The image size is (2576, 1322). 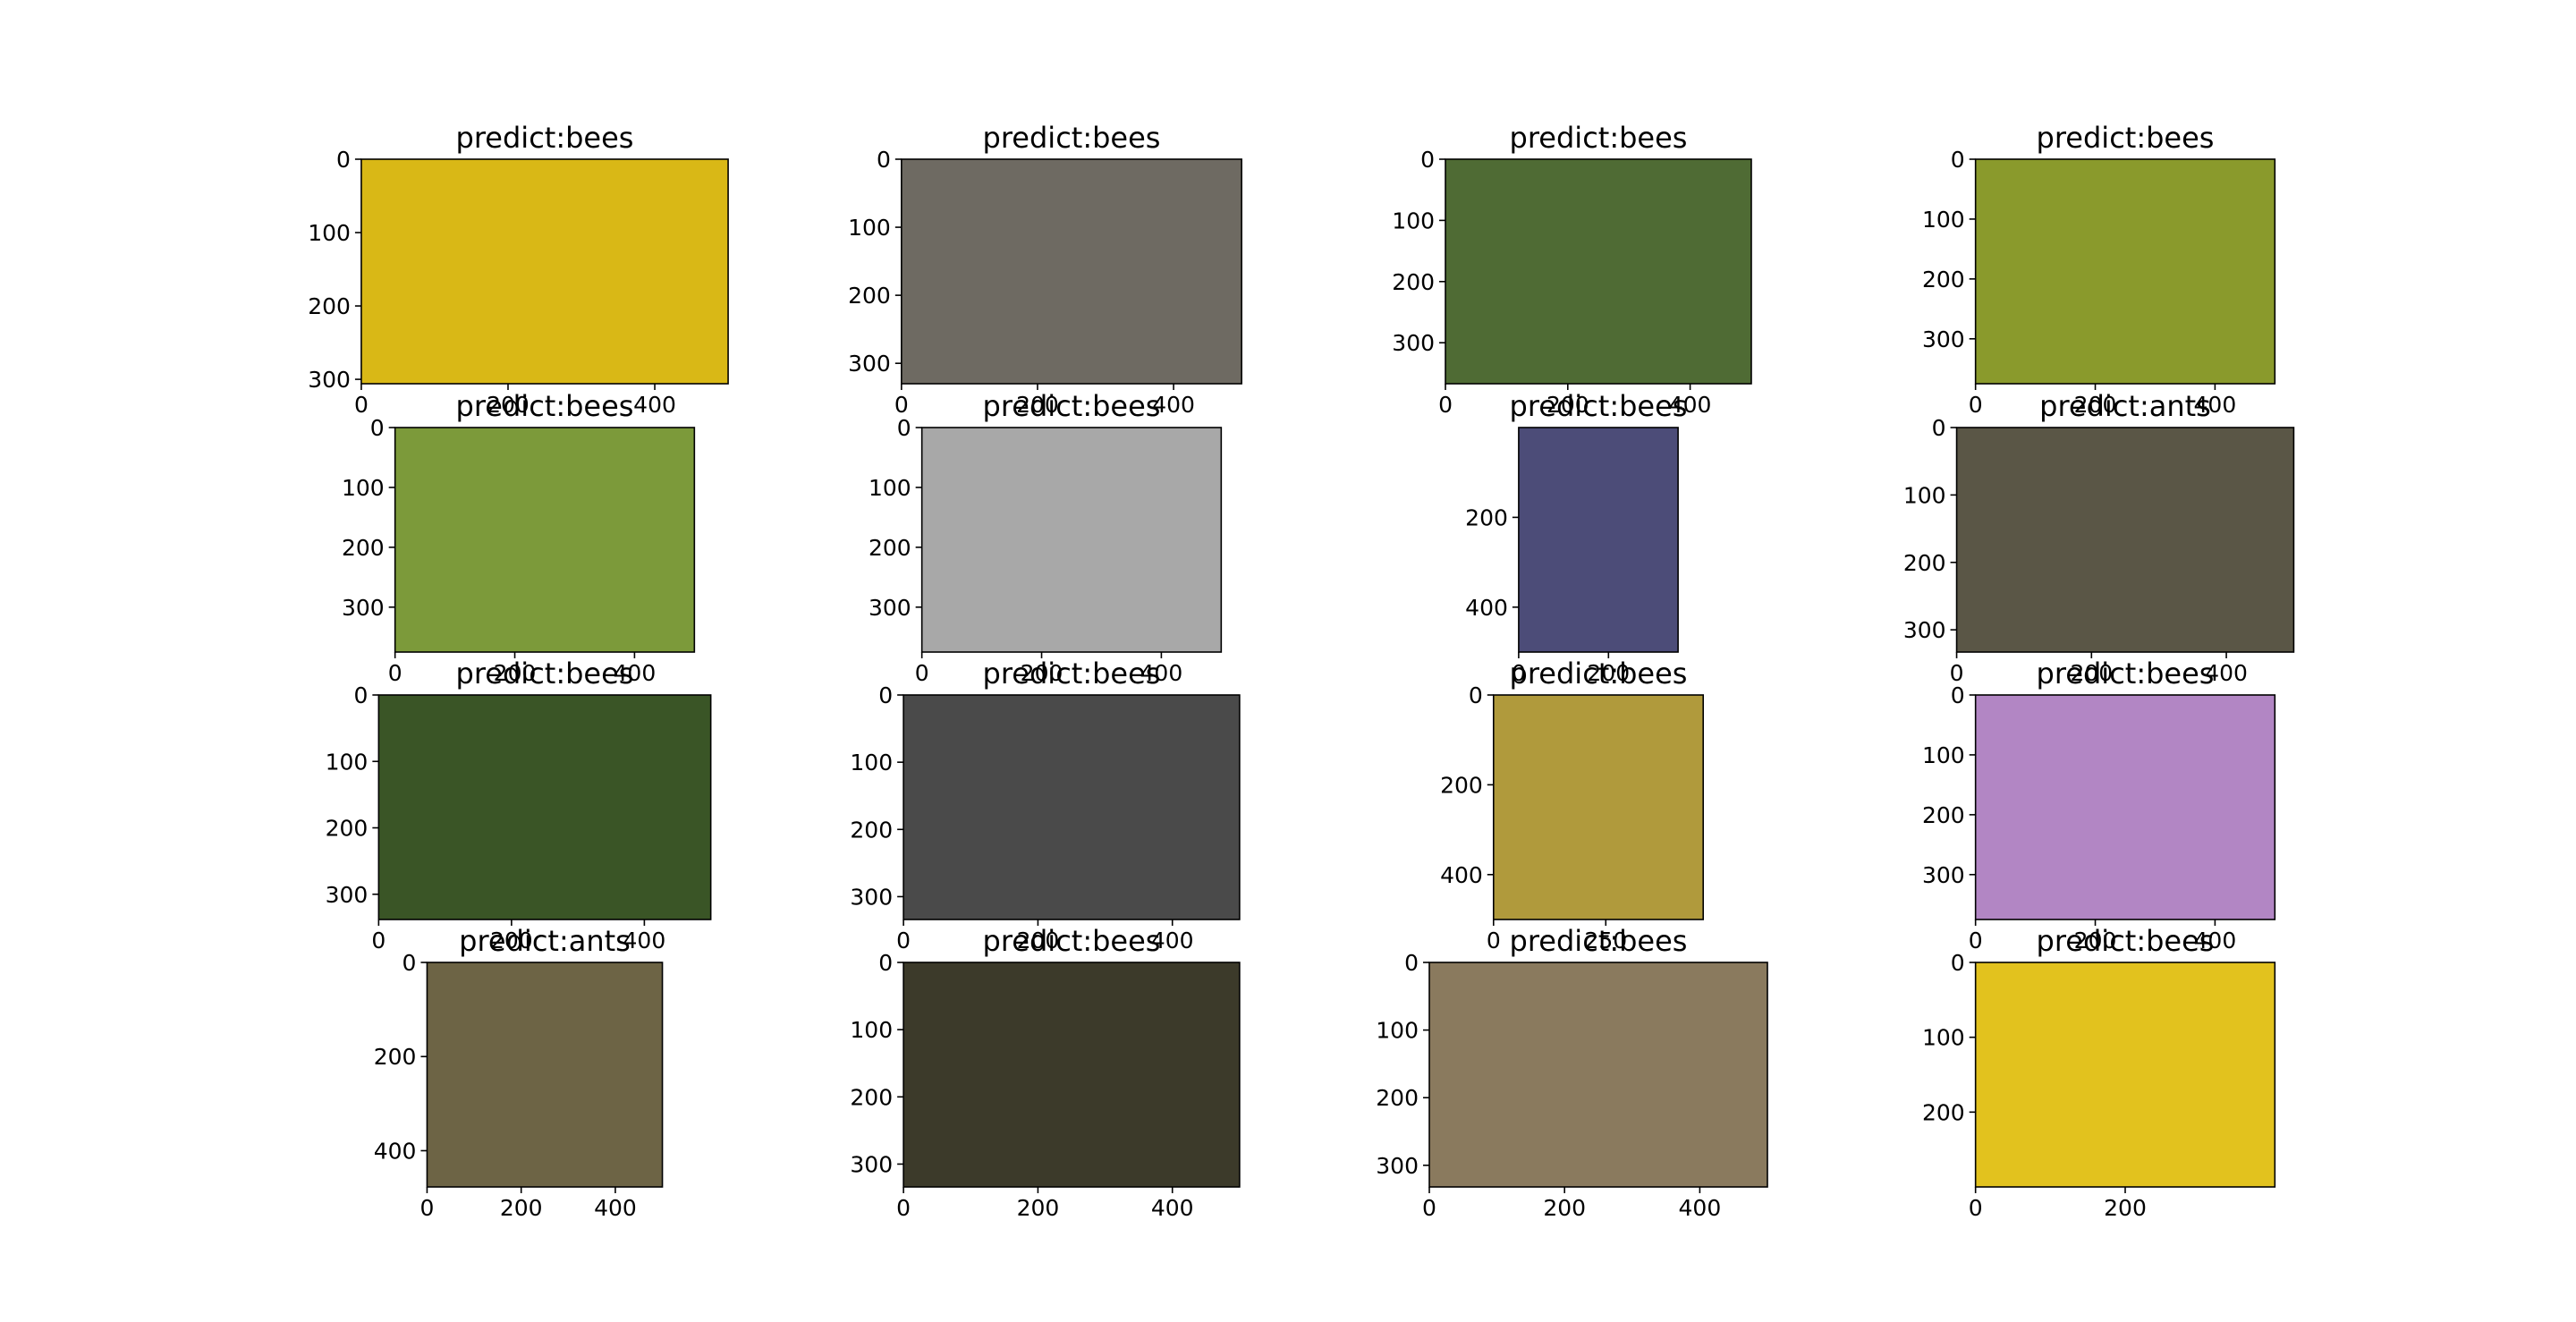 I want to click on x-tick-label: 250, so click(x=1605, y=941).